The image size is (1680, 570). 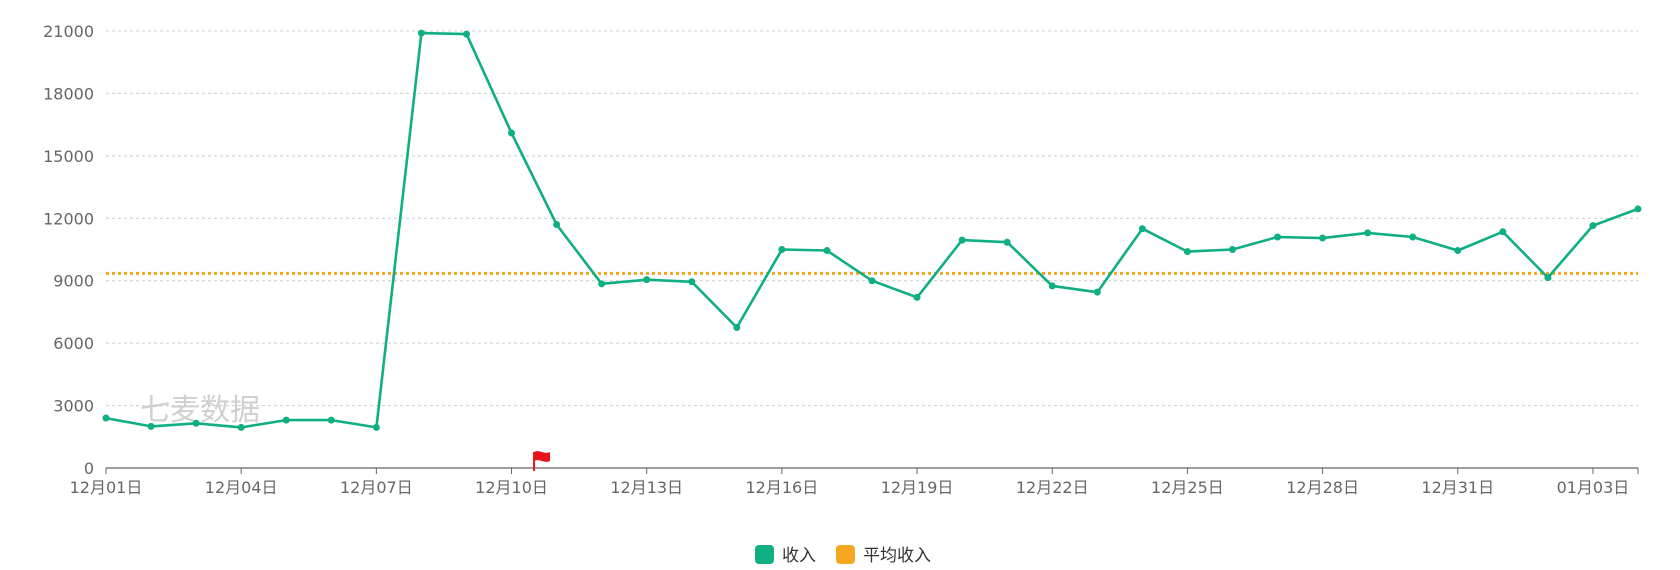 What do you see at coordinates (845, 554) in the screenshot?
I see `legend-swatch-average` at bounding box center [845, 554].